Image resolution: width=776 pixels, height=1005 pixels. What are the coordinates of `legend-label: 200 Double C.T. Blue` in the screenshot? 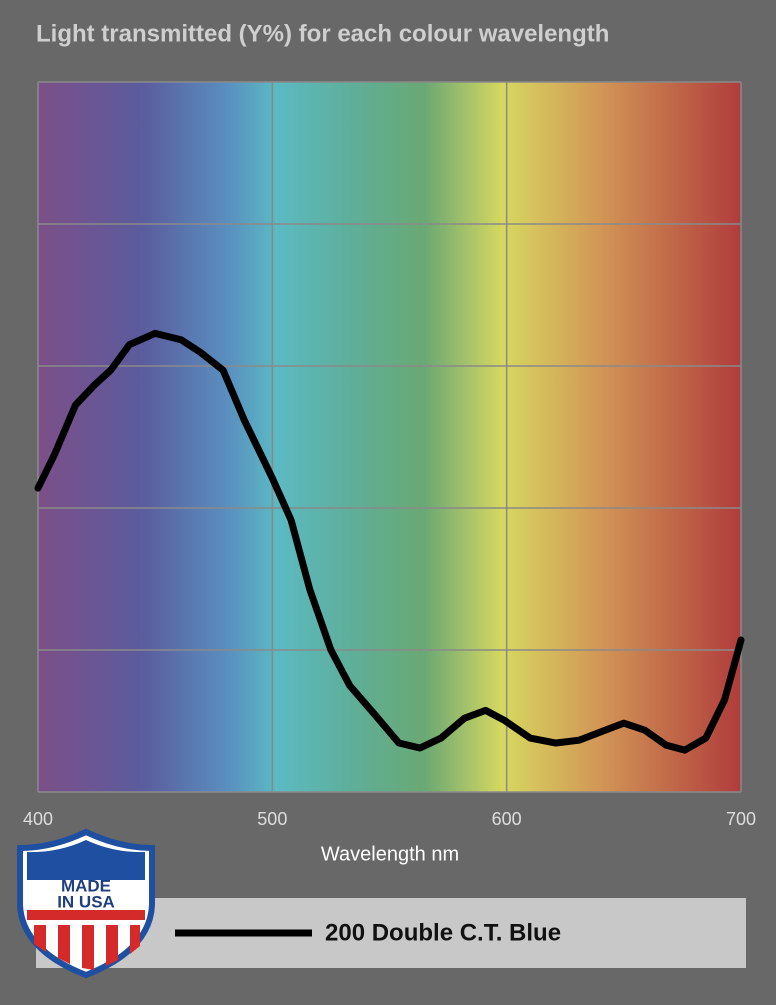 It's located at (443, 932).